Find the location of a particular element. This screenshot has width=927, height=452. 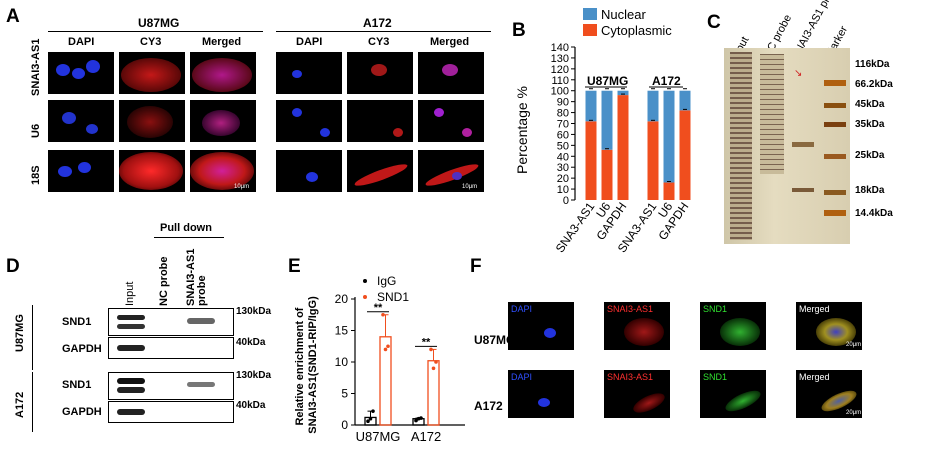

y-tick-label: 100 is located at coordinates (560, 92).